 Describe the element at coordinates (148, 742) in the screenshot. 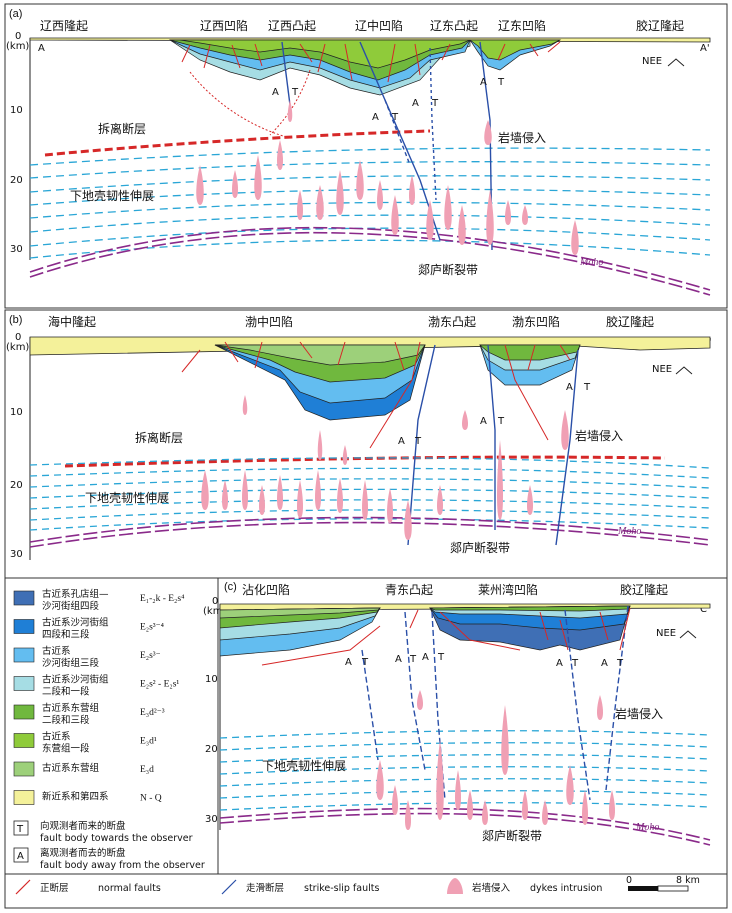

I see `legend-code: E₃d¹` at that location.